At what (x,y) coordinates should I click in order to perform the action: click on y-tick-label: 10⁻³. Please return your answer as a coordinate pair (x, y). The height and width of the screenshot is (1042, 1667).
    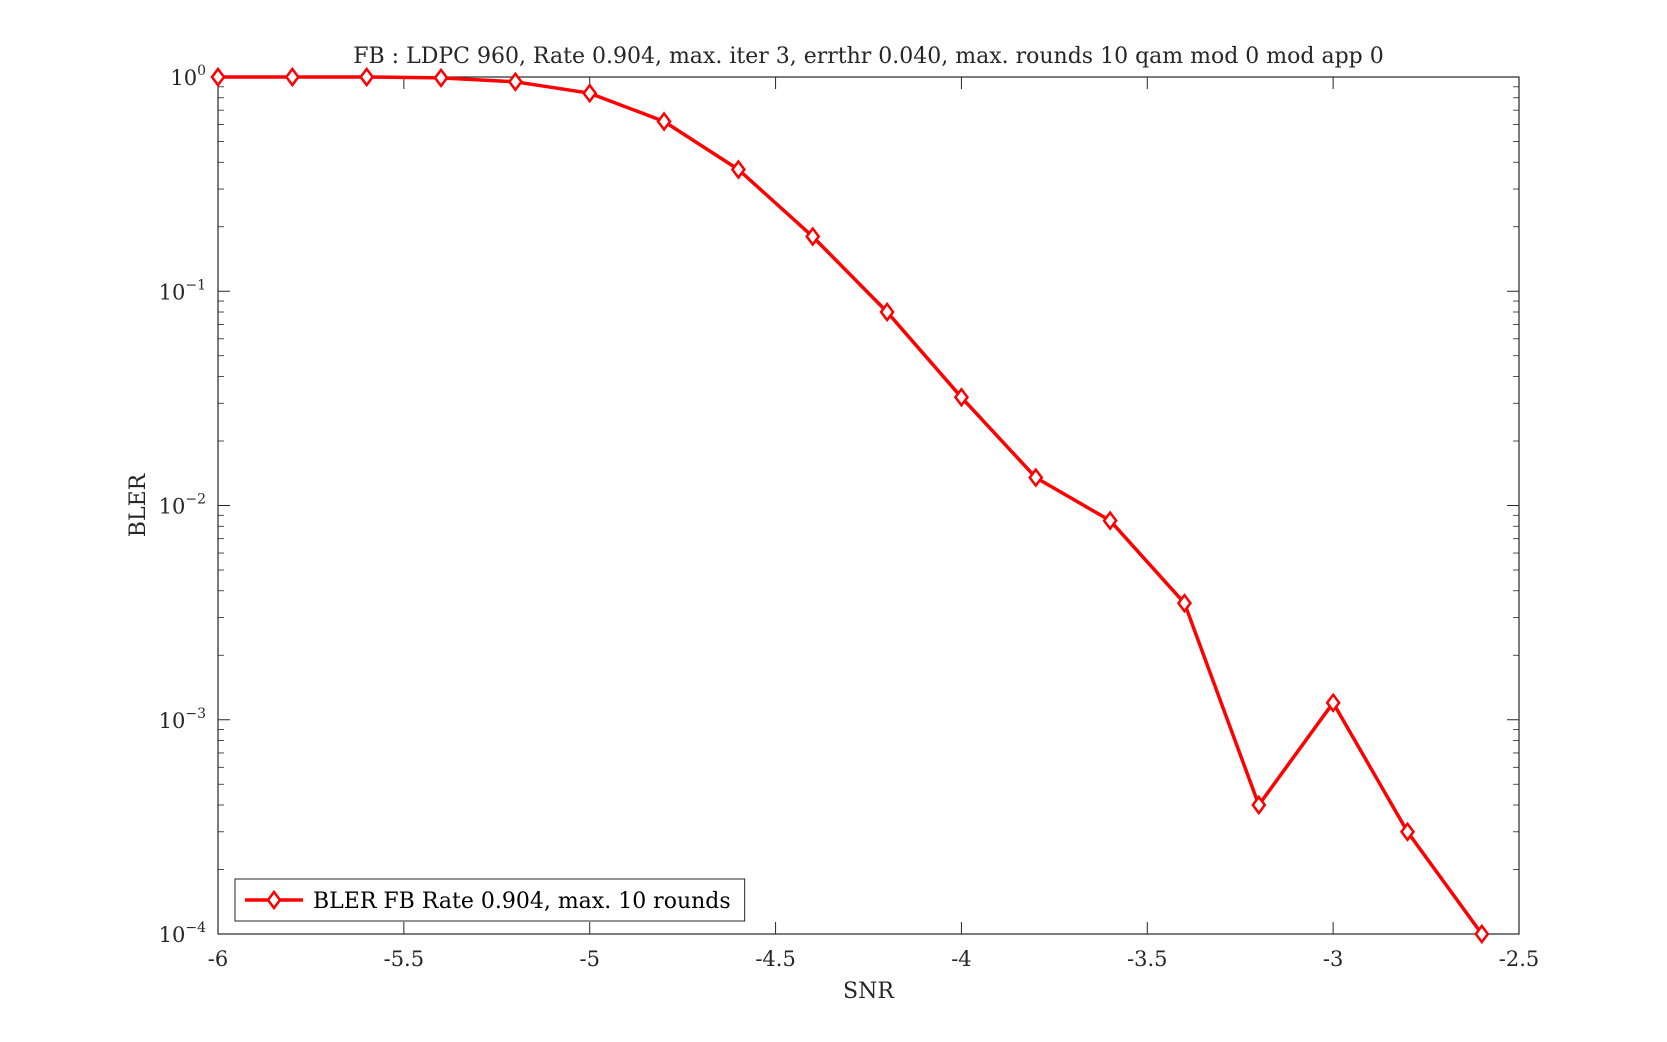
    Looking at the image, I should click on (182, 719).